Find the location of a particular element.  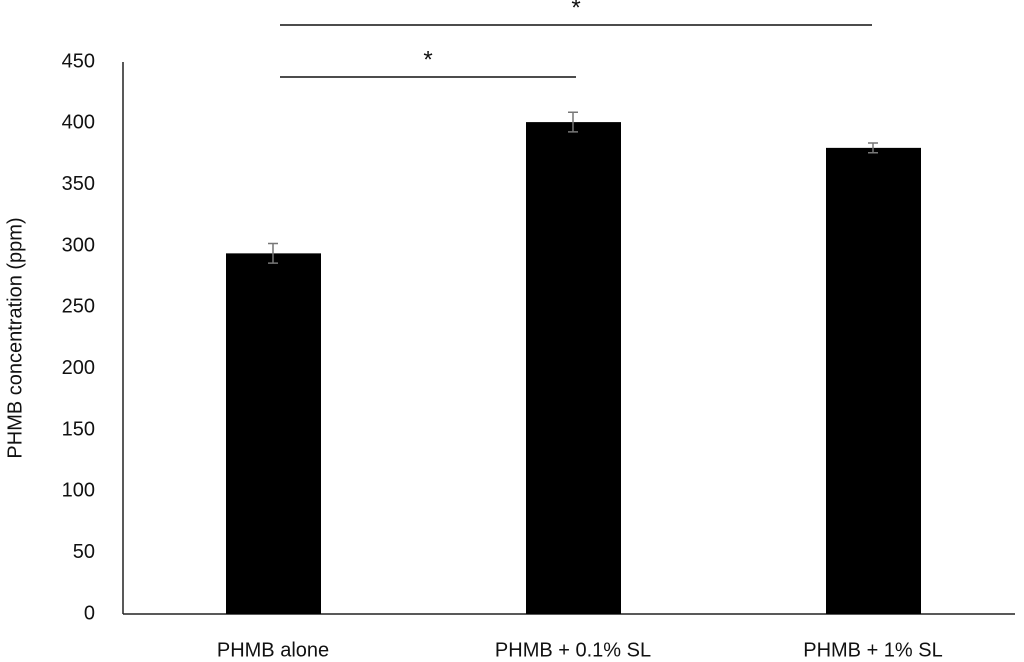

y-tick-label: 100 is located at coordinates (78, 491).